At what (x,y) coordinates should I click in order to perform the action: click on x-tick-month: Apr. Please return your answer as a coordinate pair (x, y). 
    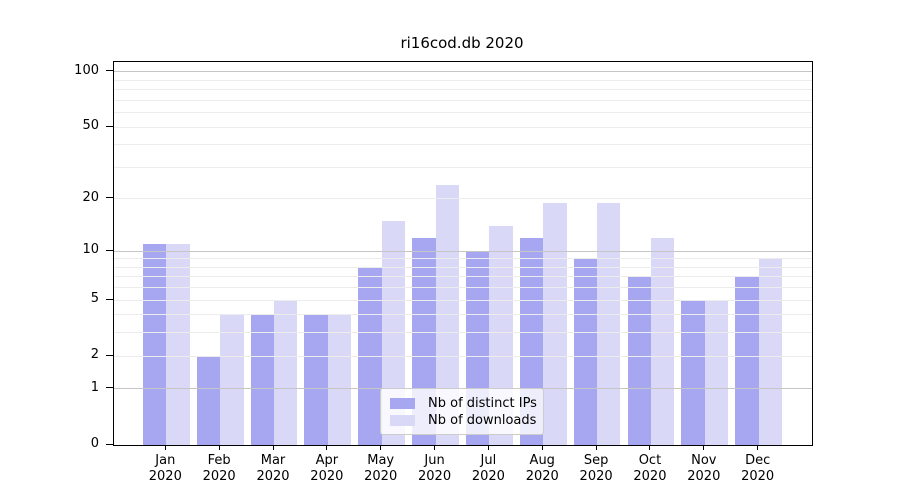
    Looking at the image, I should click on (327, 460).